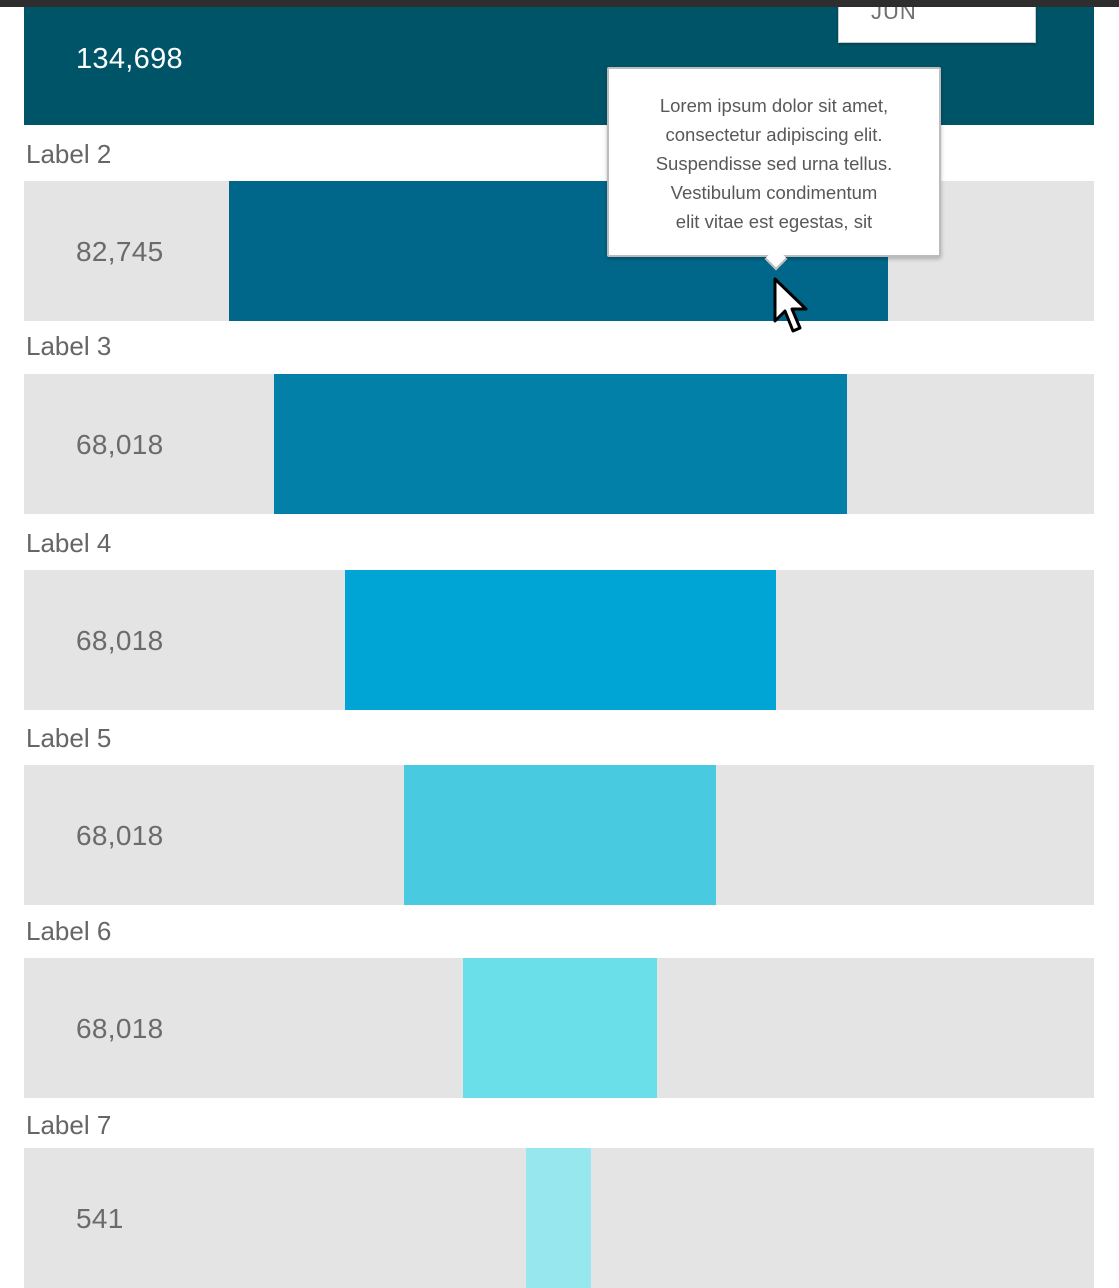 Image resolution: width=1119 pixels, height=1288 pixels. Describe the element at coordinates (120, 1028) in the screenshot. I see `funnel-value-6: 68,018` at that location.